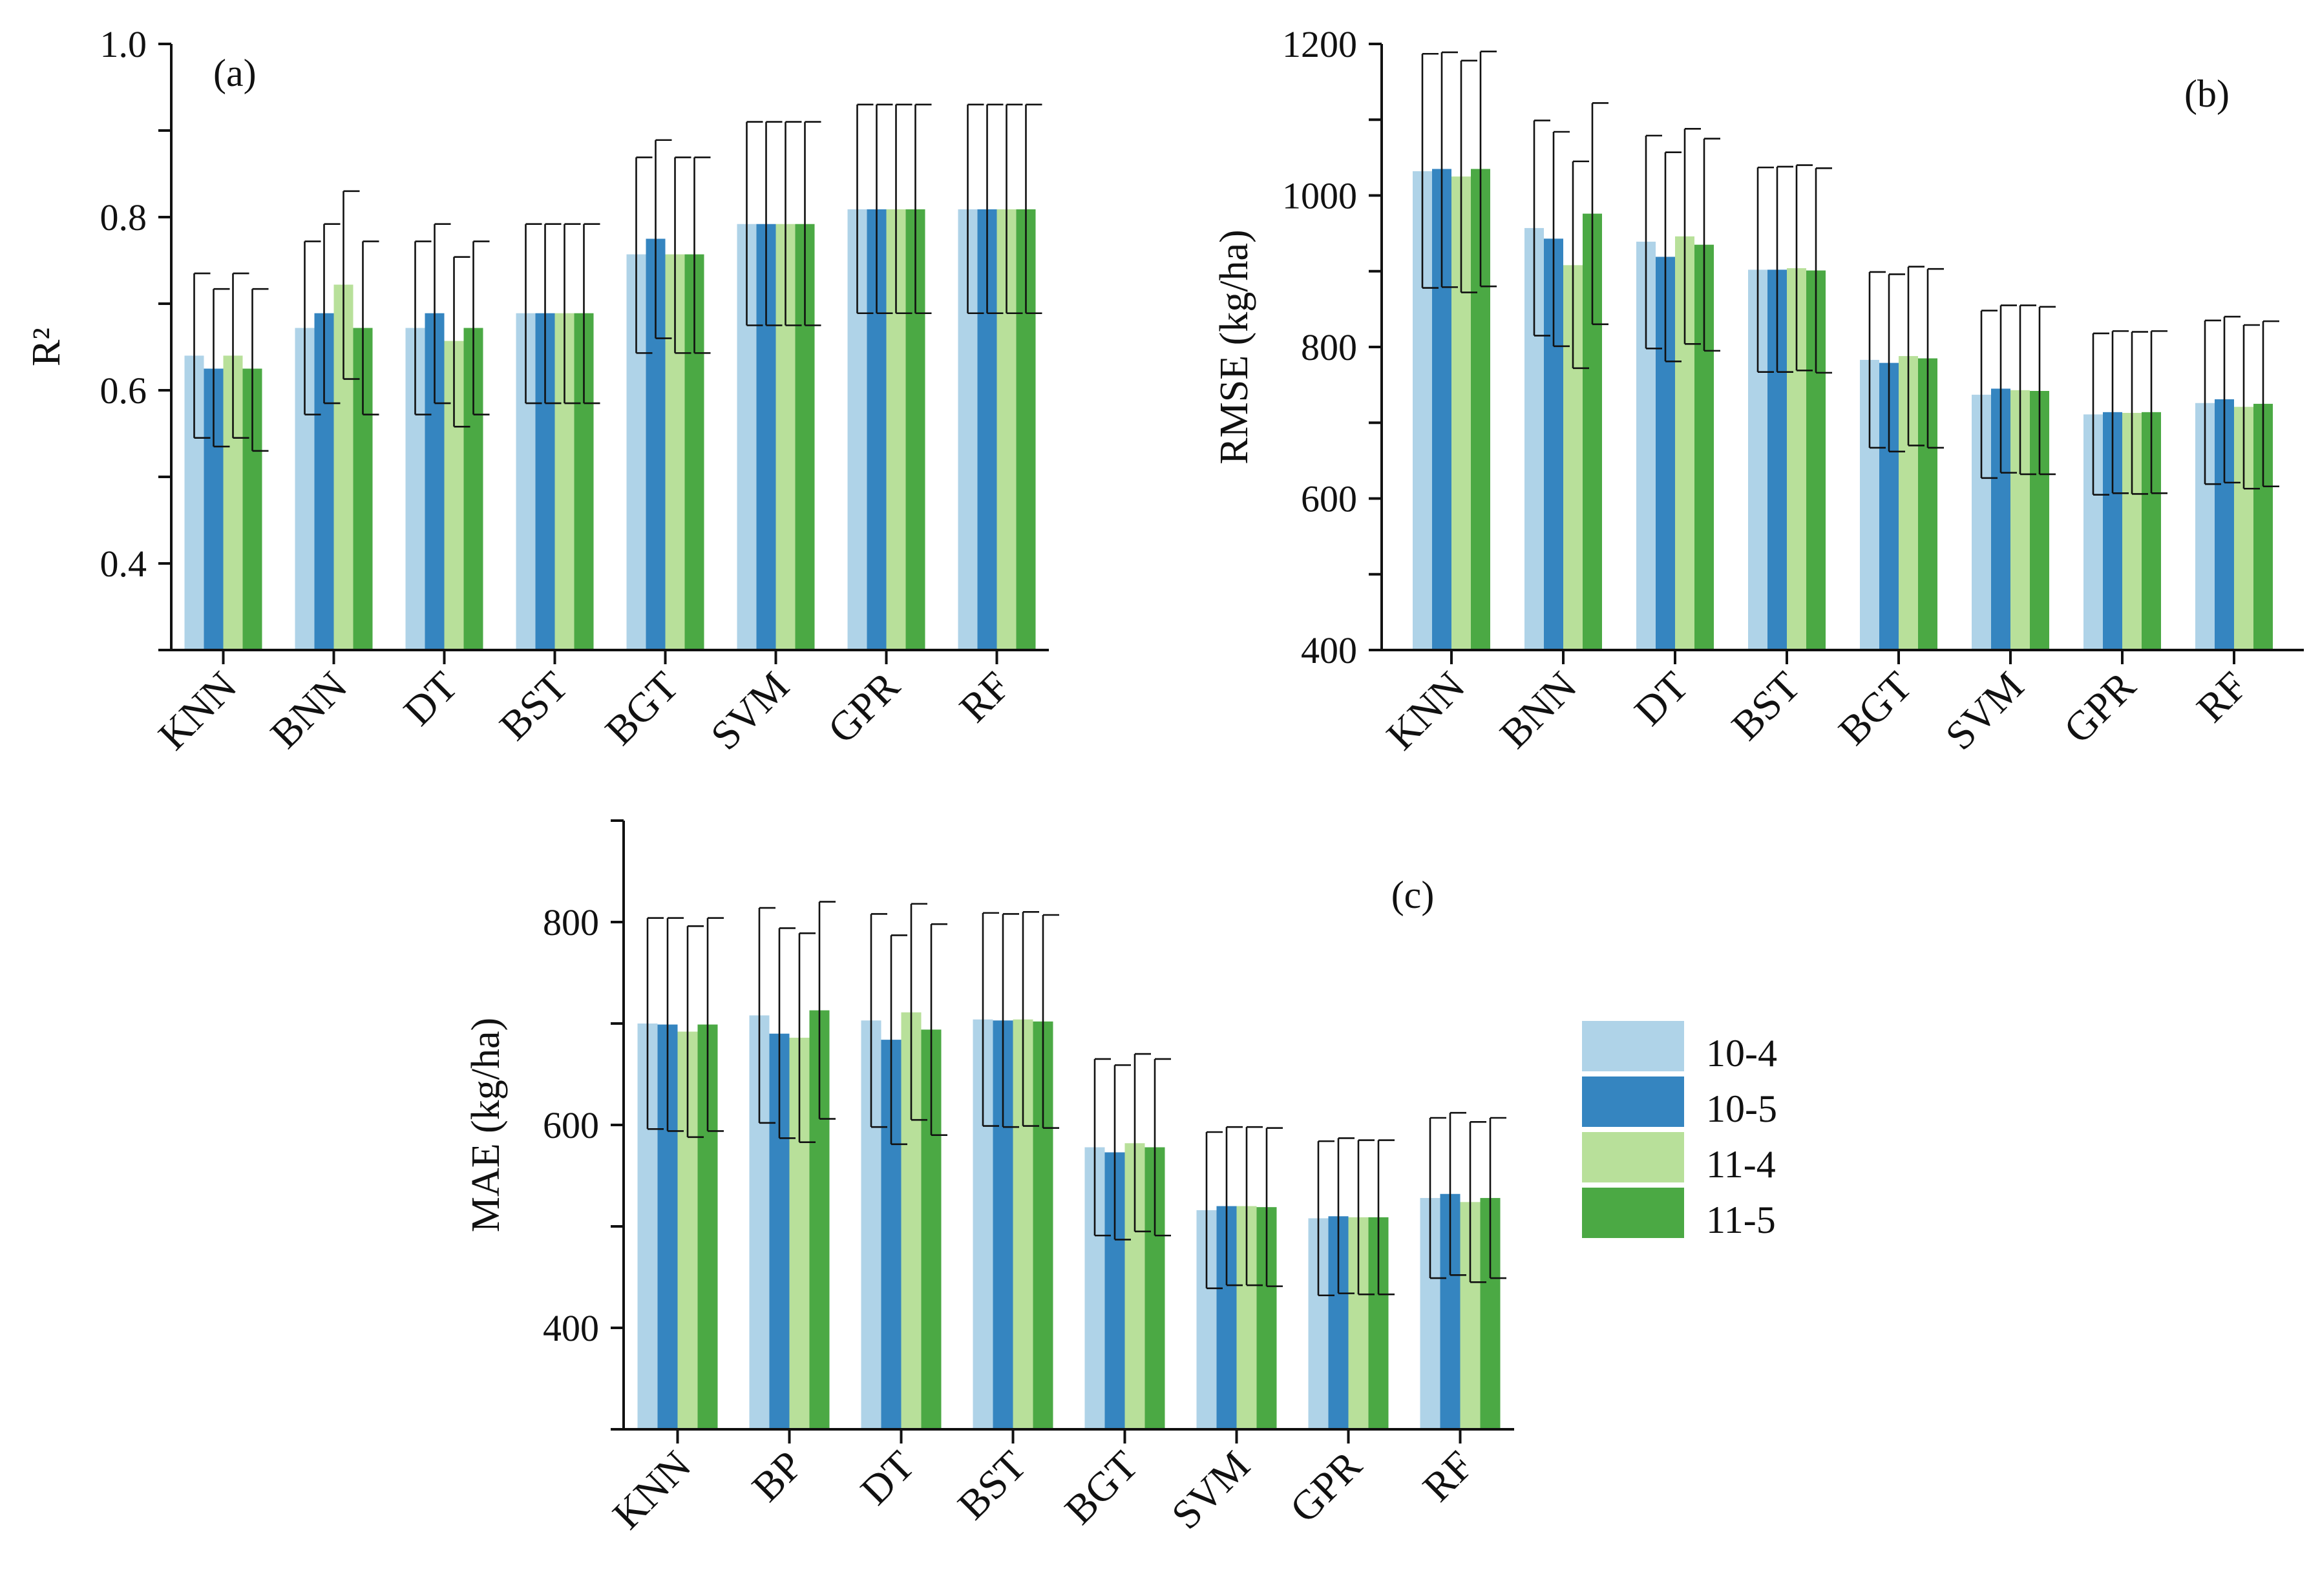  Describe the element at coordinates (1413, 895) in the screenshot. I see `panel-label: (c)` at that location.